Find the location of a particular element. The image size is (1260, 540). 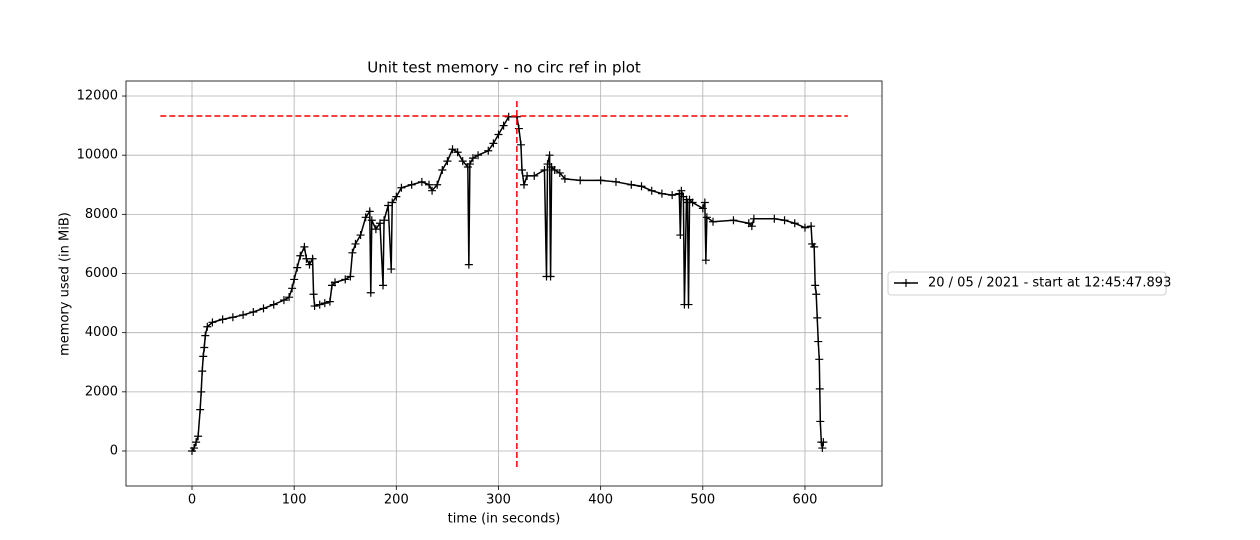

y-tick-label: 2000 is located at coordinates (101, 391).